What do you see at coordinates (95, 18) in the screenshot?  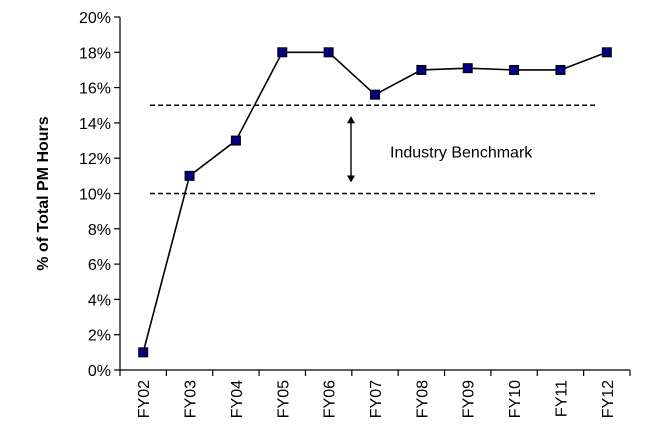 I see `y-tick-label: 20%` at bounding box center [95, 18].